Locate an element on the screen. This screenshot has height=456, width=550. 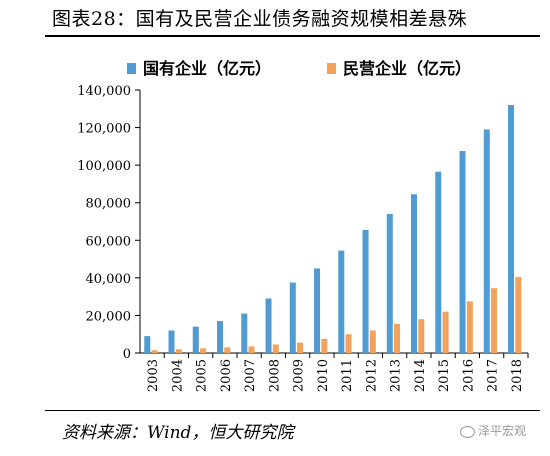
y-tick-label: 60,000 is located at coordinates (109, 241).